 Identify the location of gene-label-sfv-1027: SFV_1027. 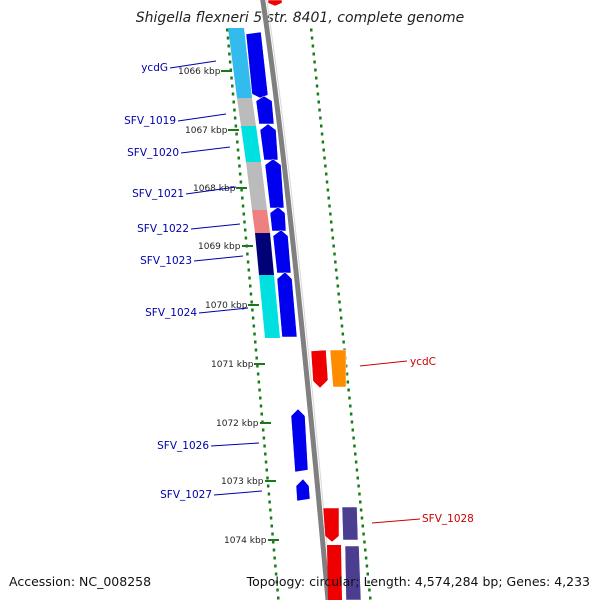
(186, 495).